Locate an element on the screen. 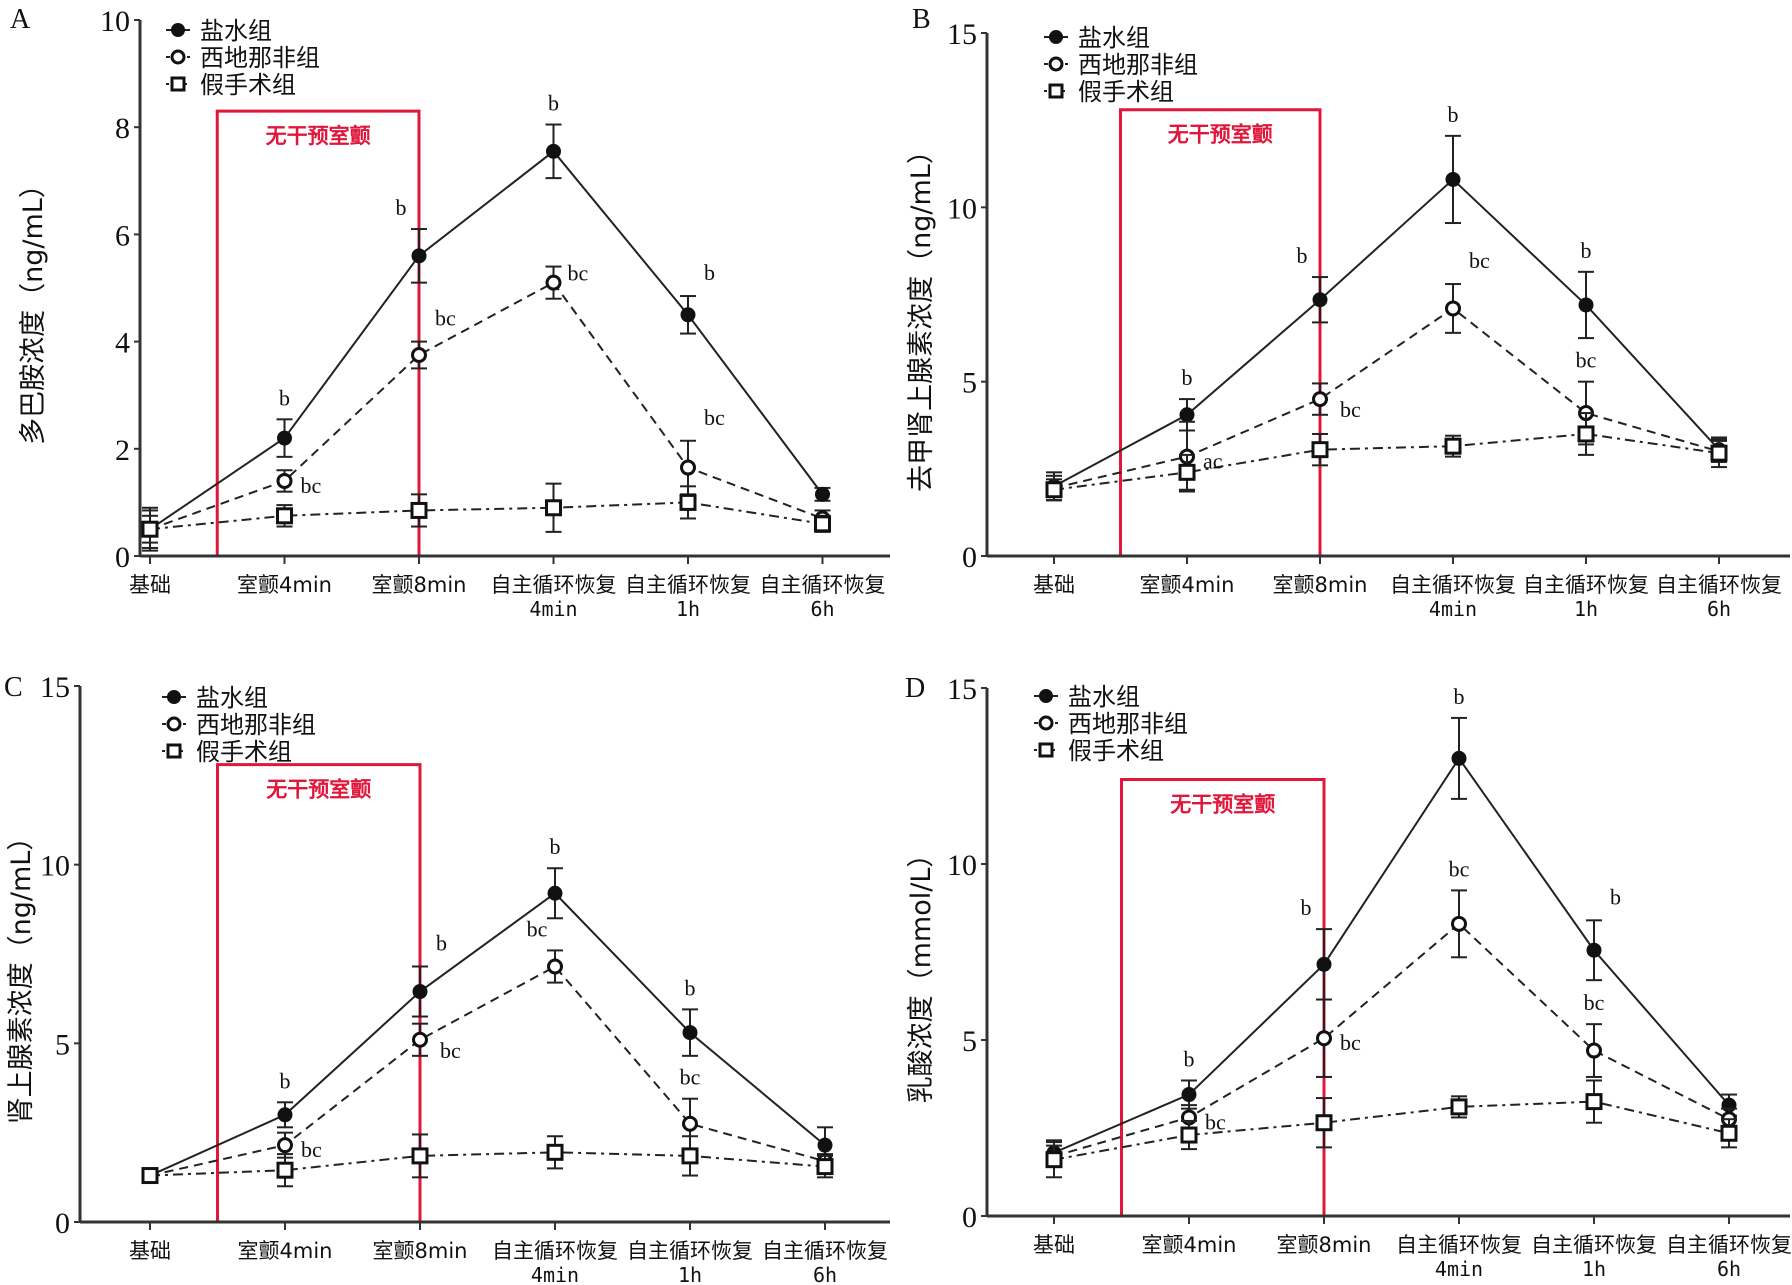  x-tick-label: 室颤4min is located at coordinates (284, 585).